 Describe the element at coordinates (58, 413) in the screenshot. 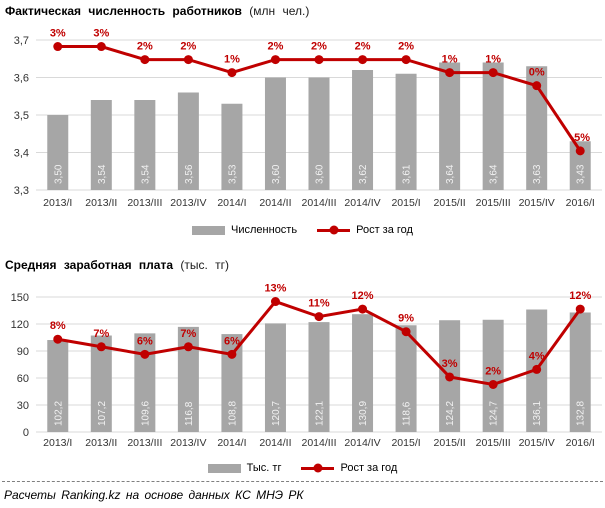

I see `bar-value-label: 102,2` at that location.